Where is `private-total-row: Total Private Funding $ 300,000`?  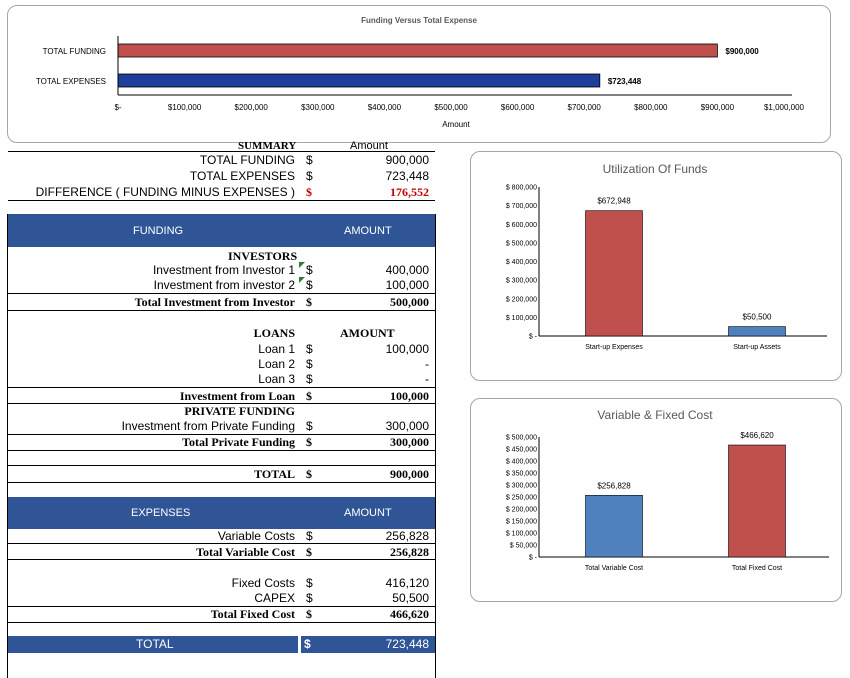 private-total-row: Total Private Funding $ 300,000 is located at coordinates (221, 442).